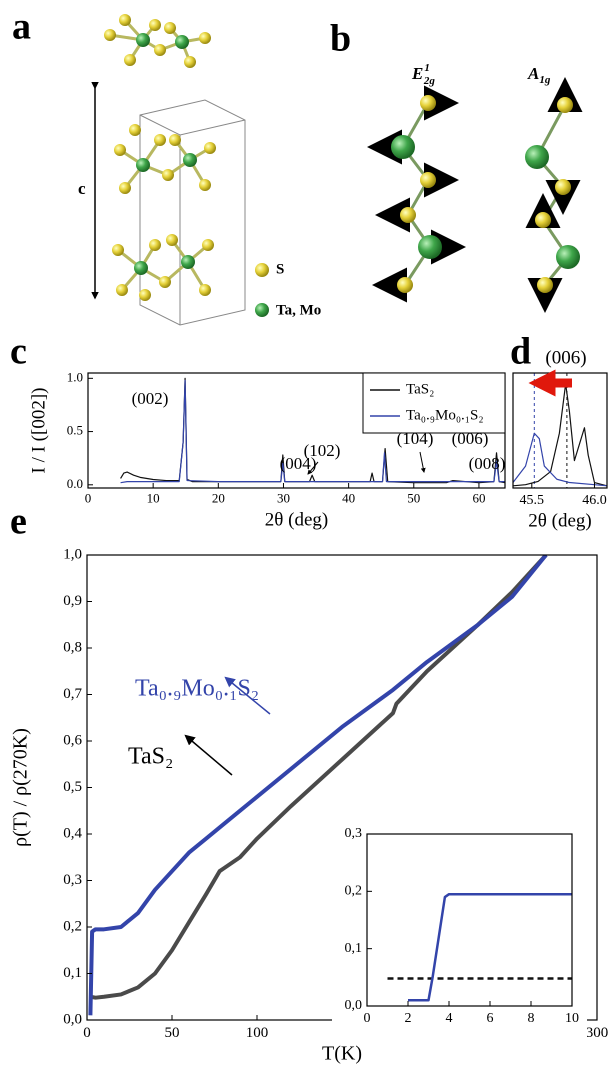  Describe the element at coordinates (298, 463) in the screenshot. I see `peak-label: (004)` at that location.